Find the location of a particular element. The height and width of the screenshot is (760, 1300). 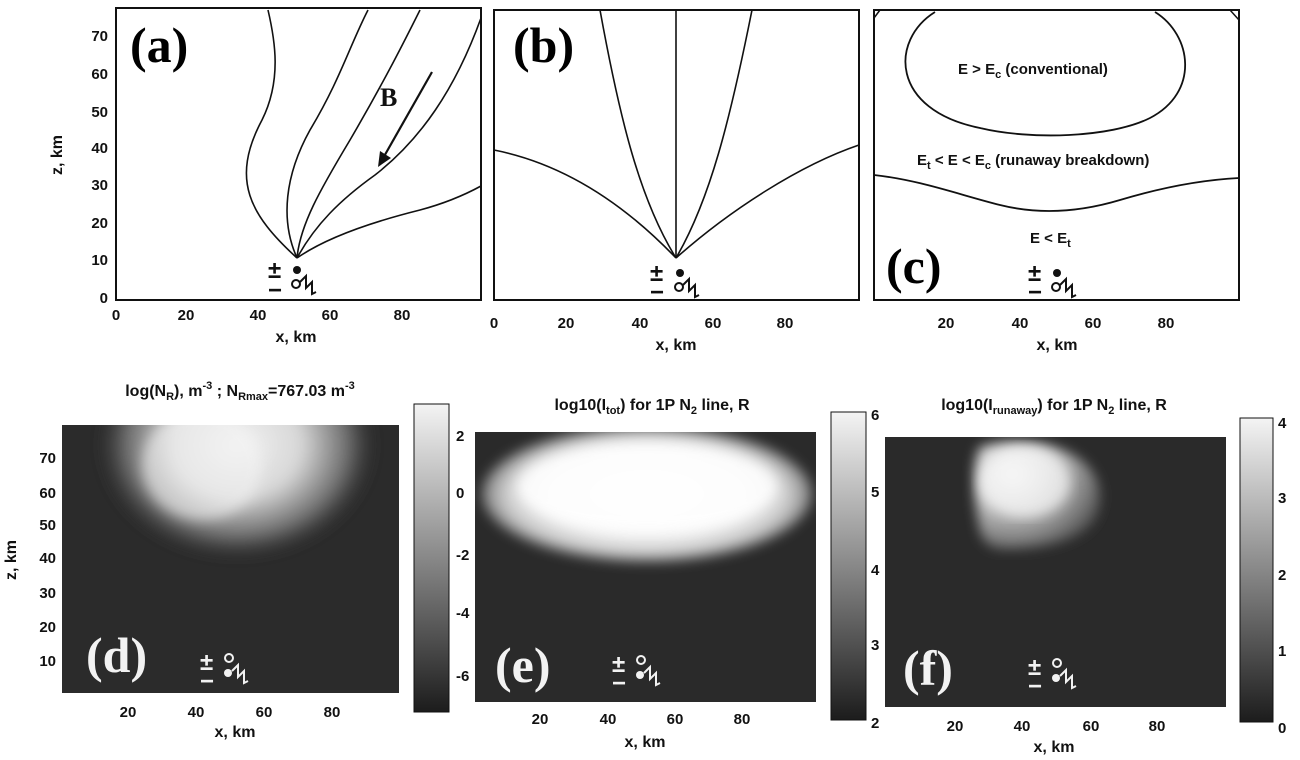

panel-b: (b) ± − 0 20 40 60 80 x, km is located at coordinates (675, 181).